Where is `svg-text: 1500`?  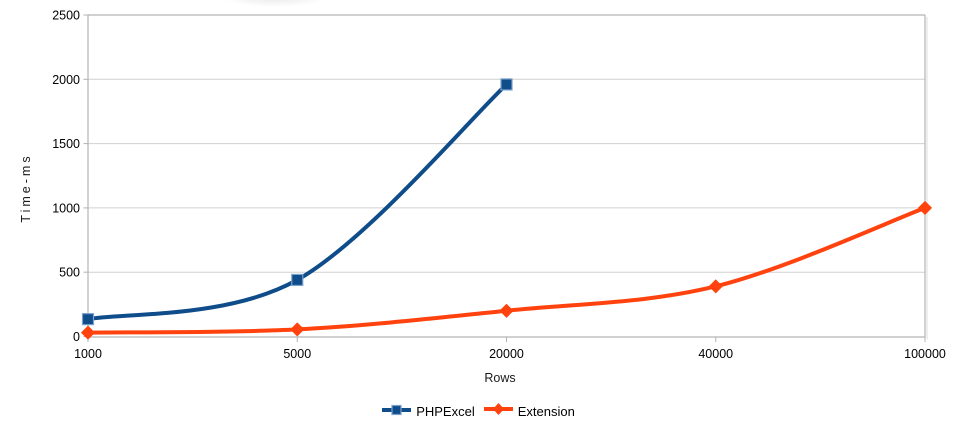 svg-text: 1500 is located at coordinates (66, 144).